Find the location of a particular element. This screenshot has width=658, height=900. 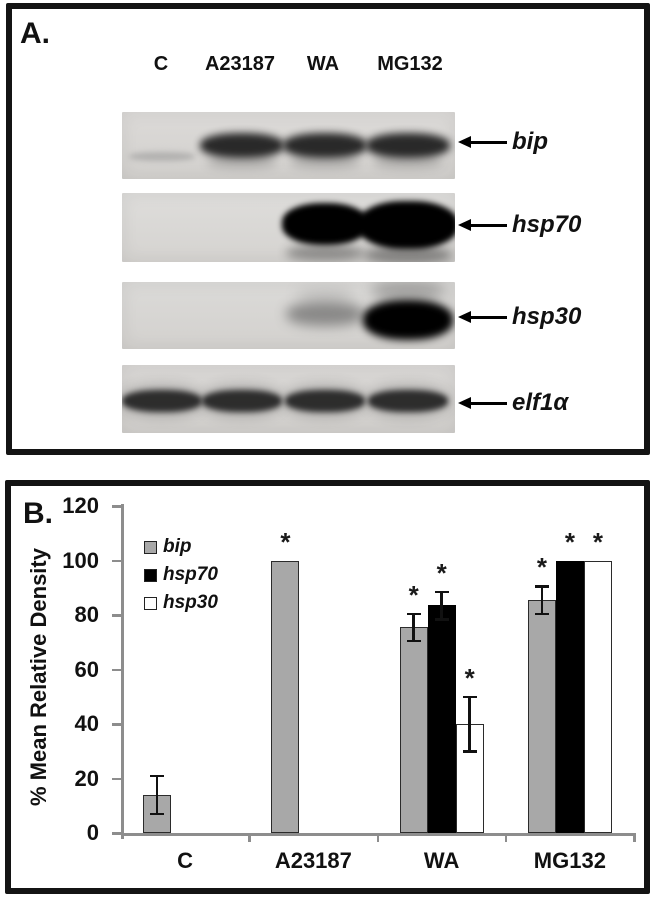

y-tick-label: 100 is located at coordinates (80, 560).